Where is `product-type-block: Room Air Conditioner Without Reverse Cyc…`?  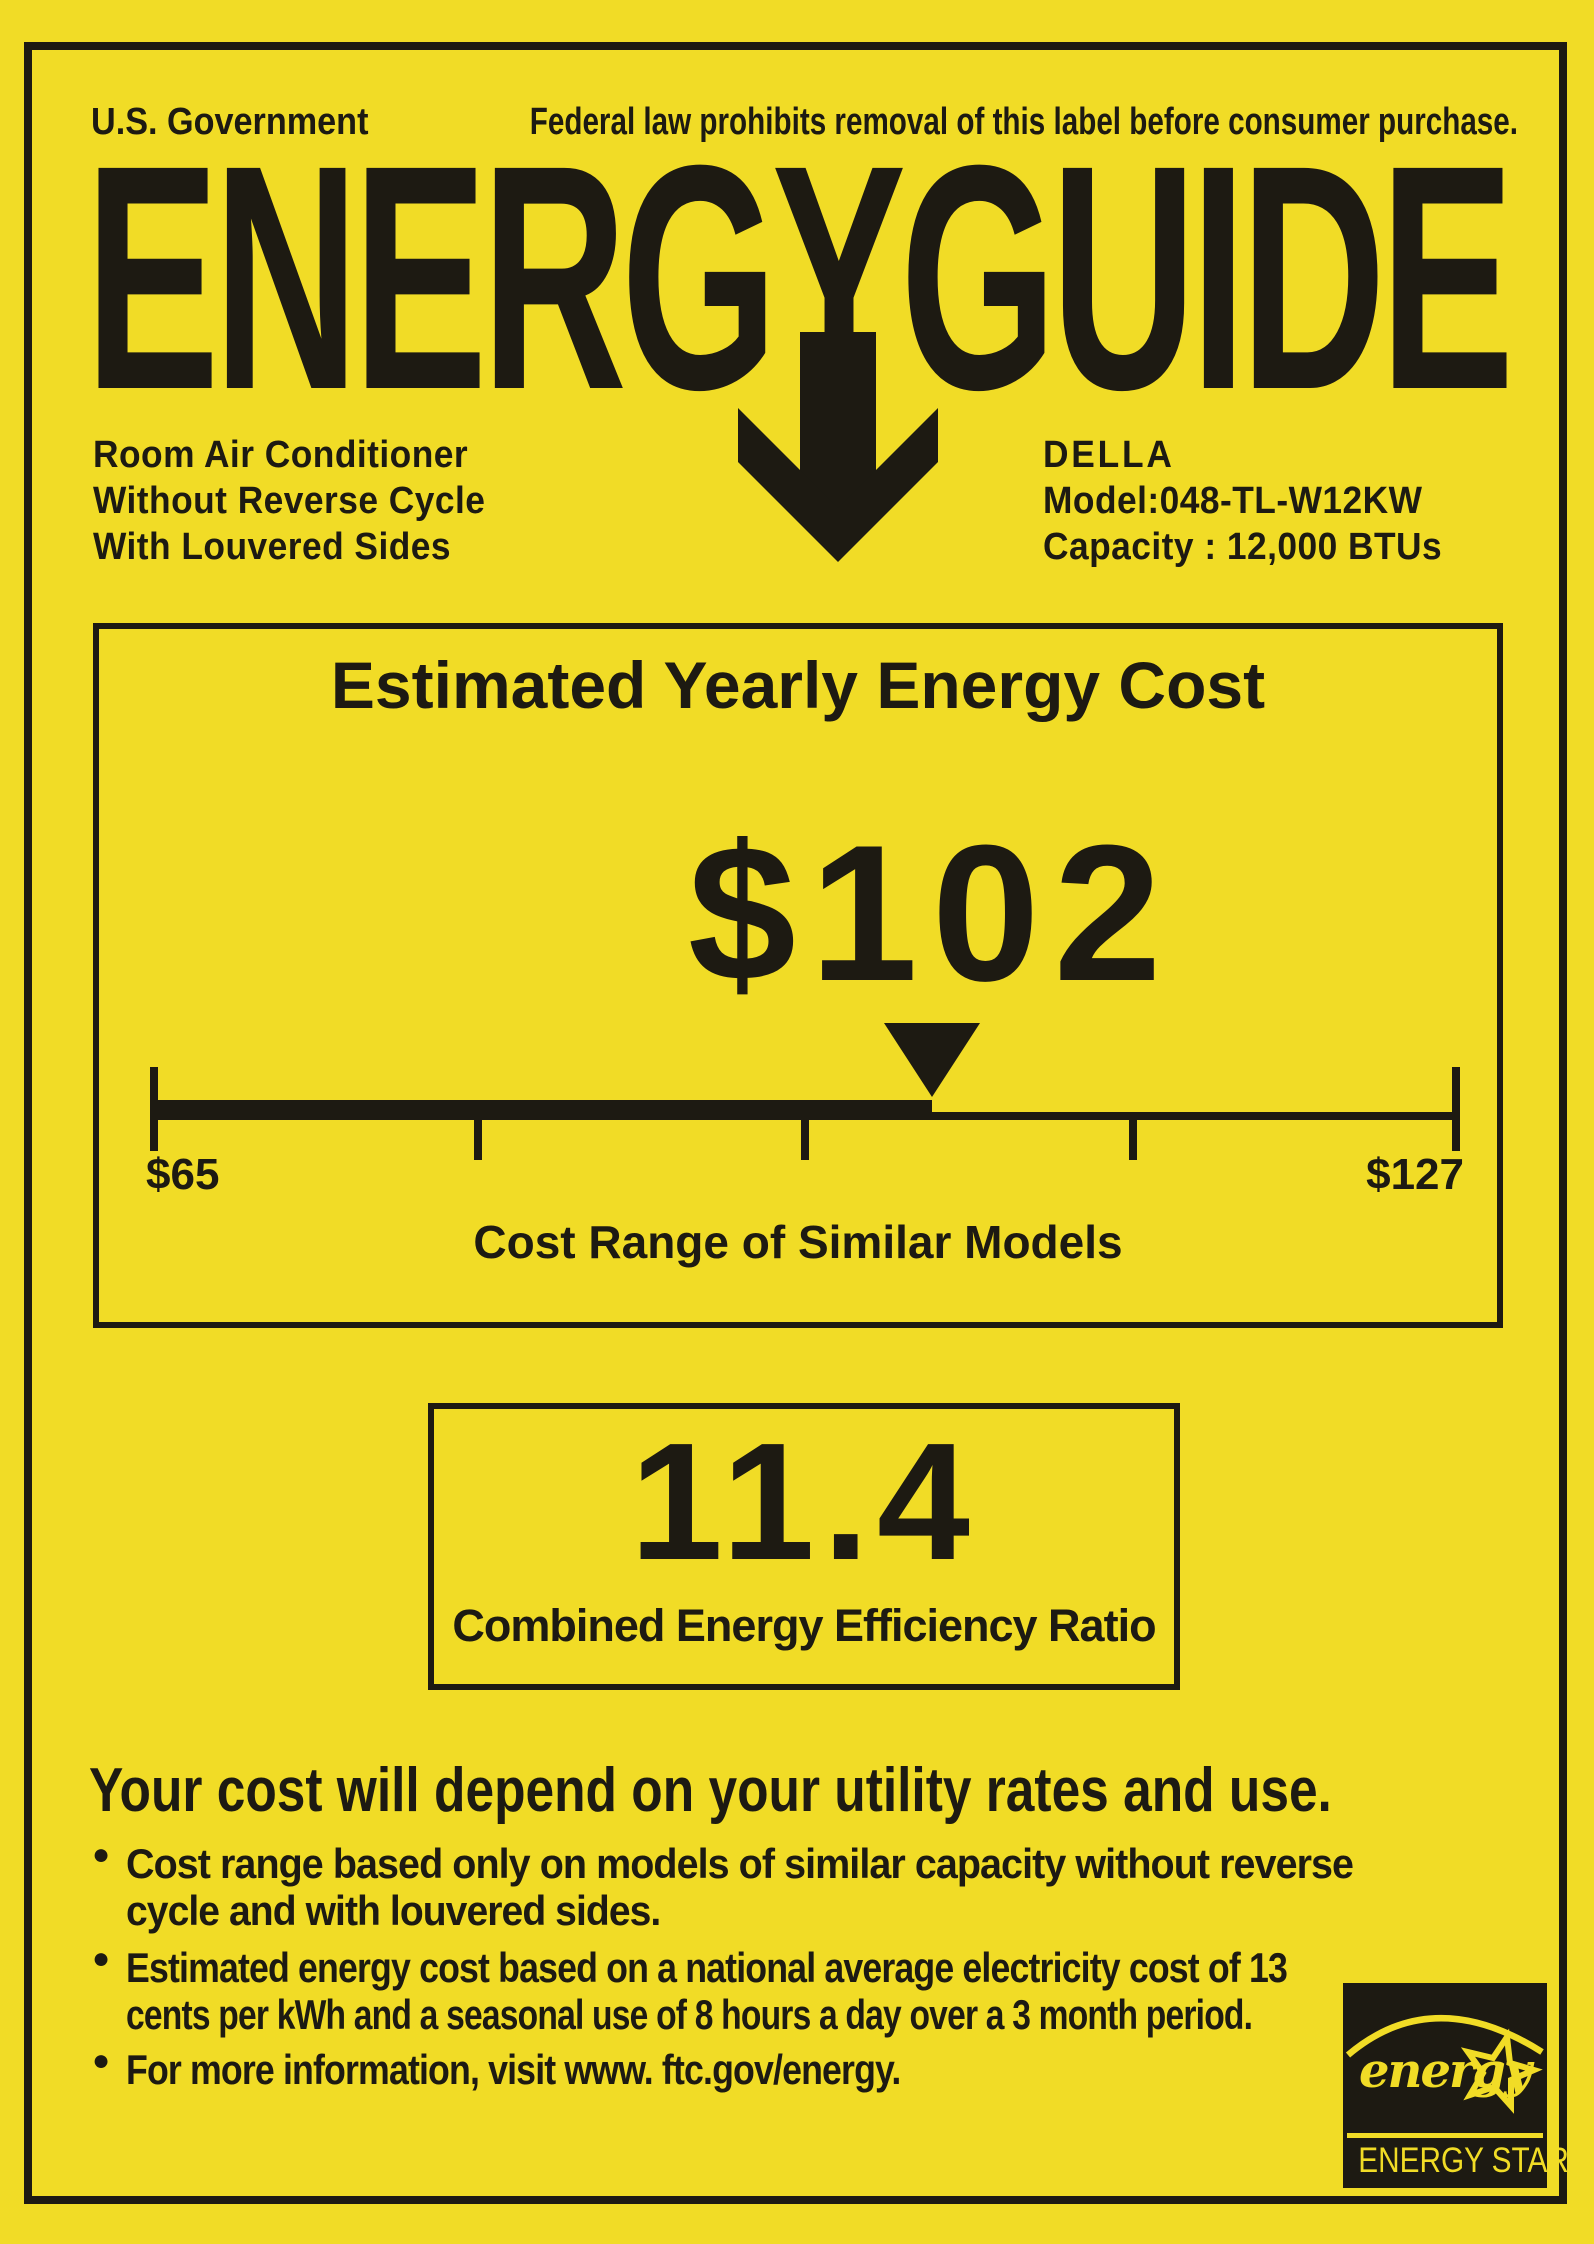
product-type-block: Room Air Conditioner Without Reverse Cyc… is located at coordinates (289, 501).